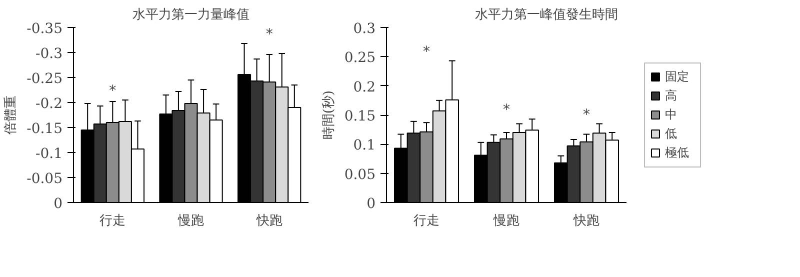 The image size is (800, 277). Describe the element at coordinates (44, 29) in the screenshot. I see `y-tick-label: -0.35` at that location.